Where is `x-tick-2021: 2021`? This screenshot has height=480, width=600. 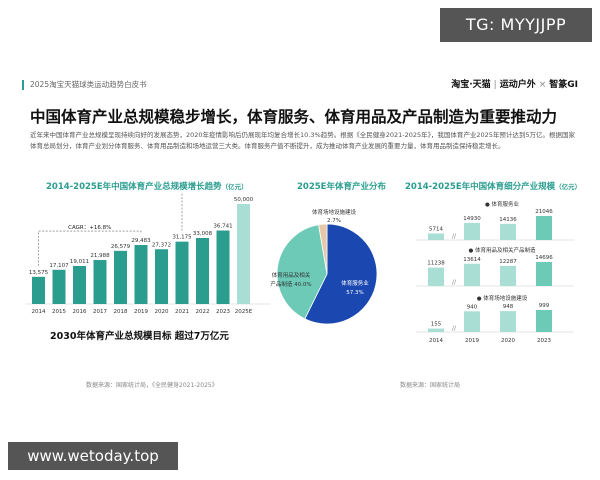 x-tick-2021: 2021 is located at coordinates (182, 312).